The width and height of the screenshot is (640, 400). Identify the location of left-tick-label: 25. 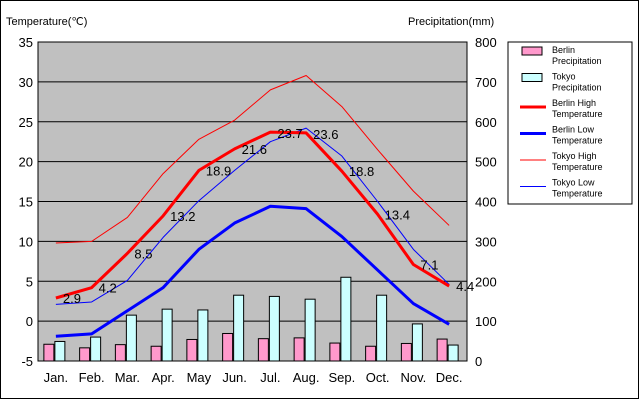
(26, 122).